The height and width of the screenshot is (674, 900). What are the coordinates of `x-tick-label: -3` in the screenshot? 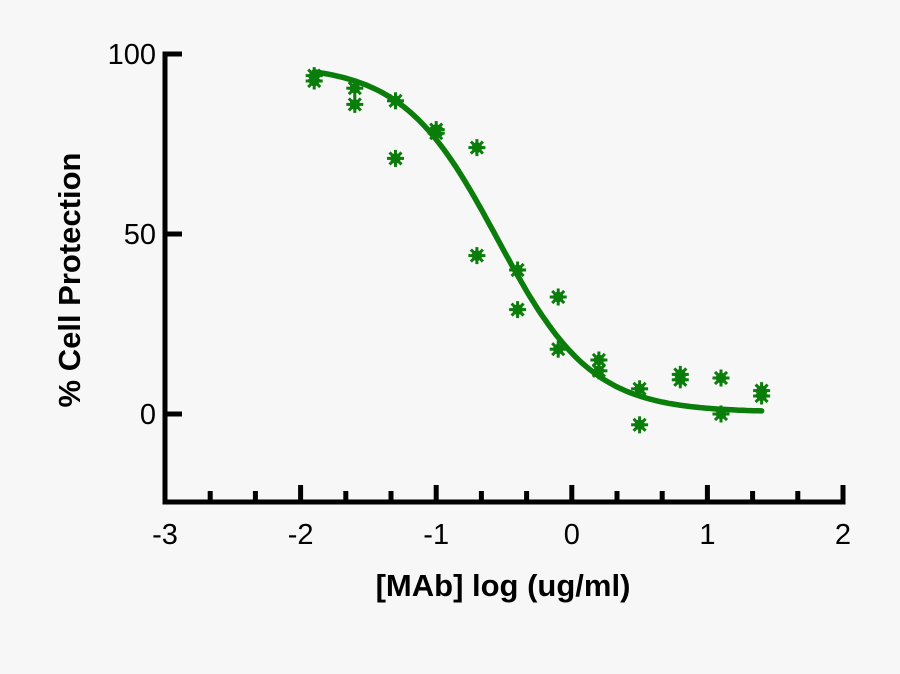 It's located at (165, 535).